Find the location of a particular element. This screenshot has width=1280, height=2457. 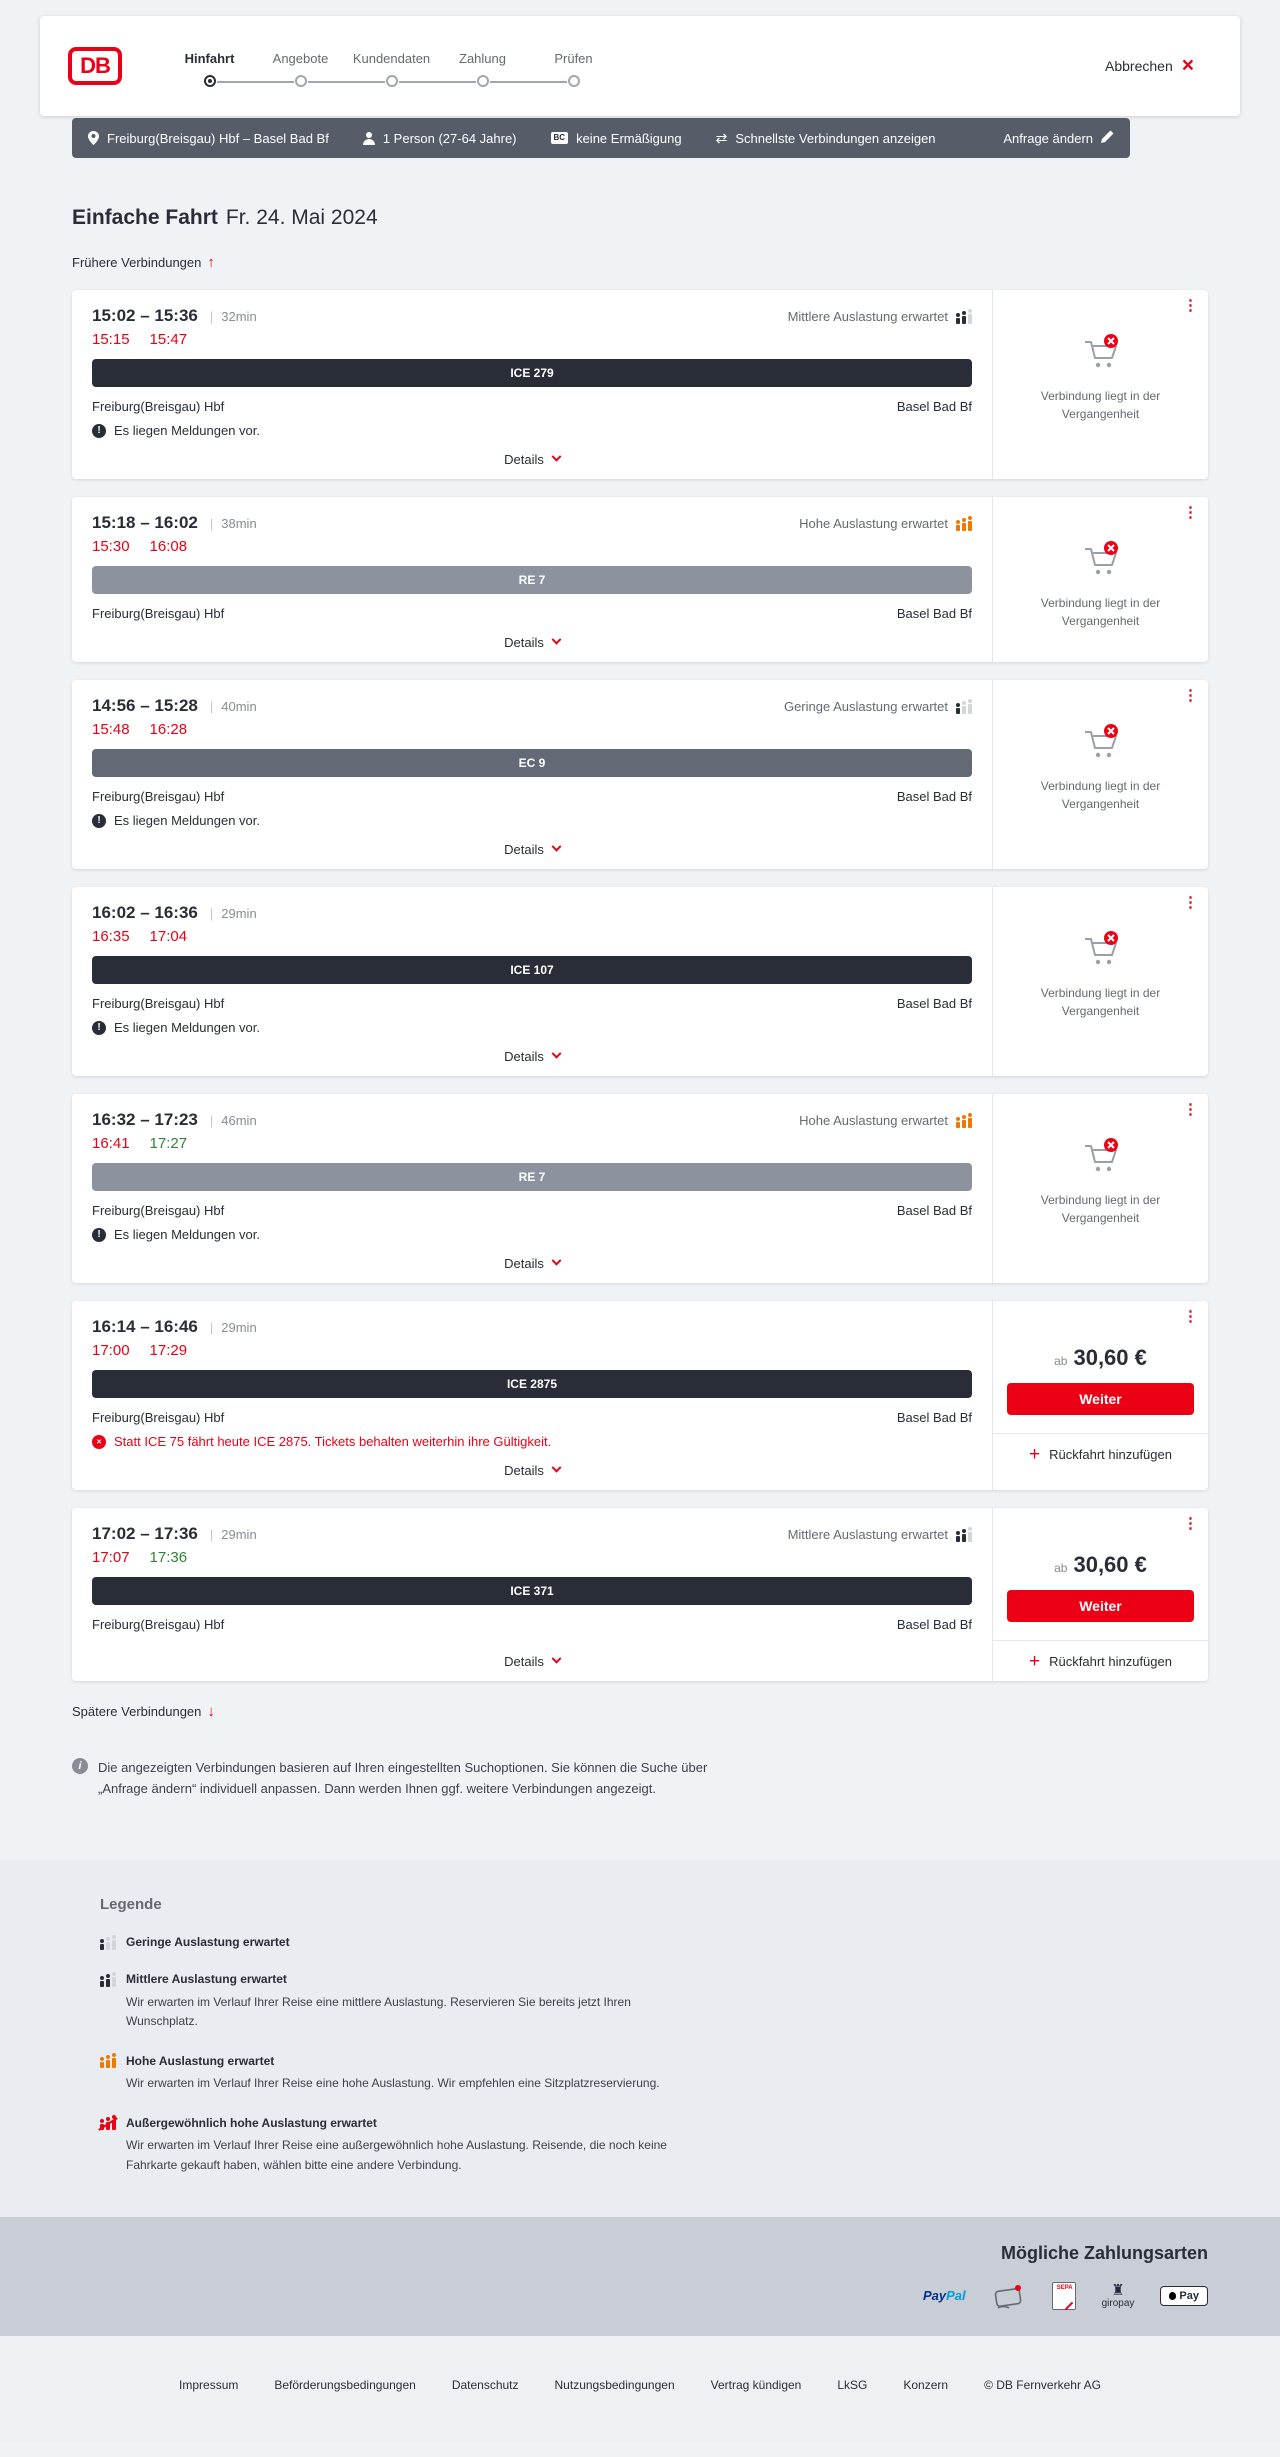

wizard-step: Prüfen is located at coordinates (573, 69).